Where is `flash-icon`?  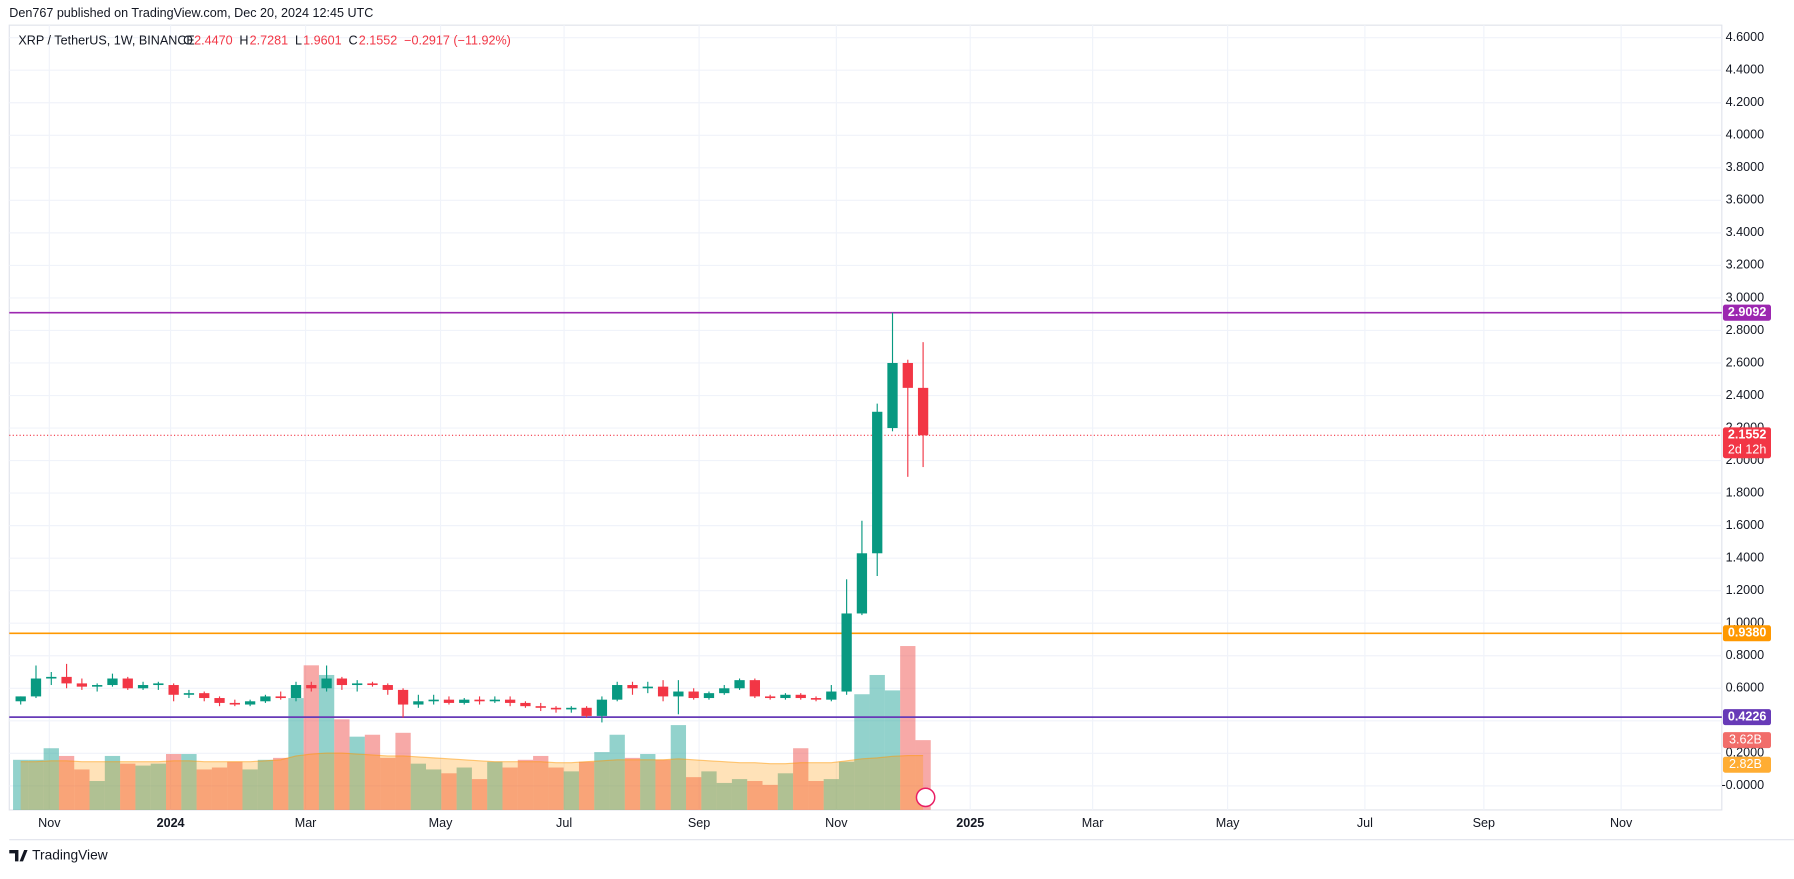 flash-icon is located at coordinates (925, 797).